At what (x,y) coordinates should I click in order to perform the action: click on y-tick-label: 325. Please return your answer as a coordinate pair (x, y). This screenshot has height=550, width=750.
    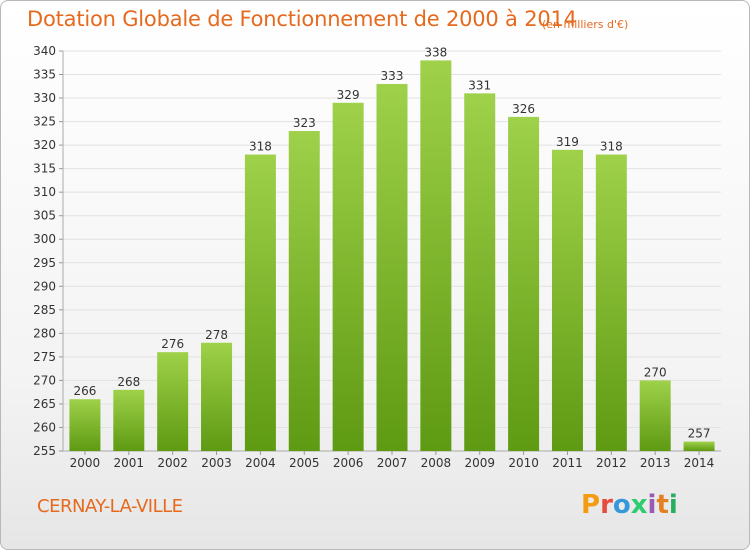
    Looking at the image, I should click on (44, 122).